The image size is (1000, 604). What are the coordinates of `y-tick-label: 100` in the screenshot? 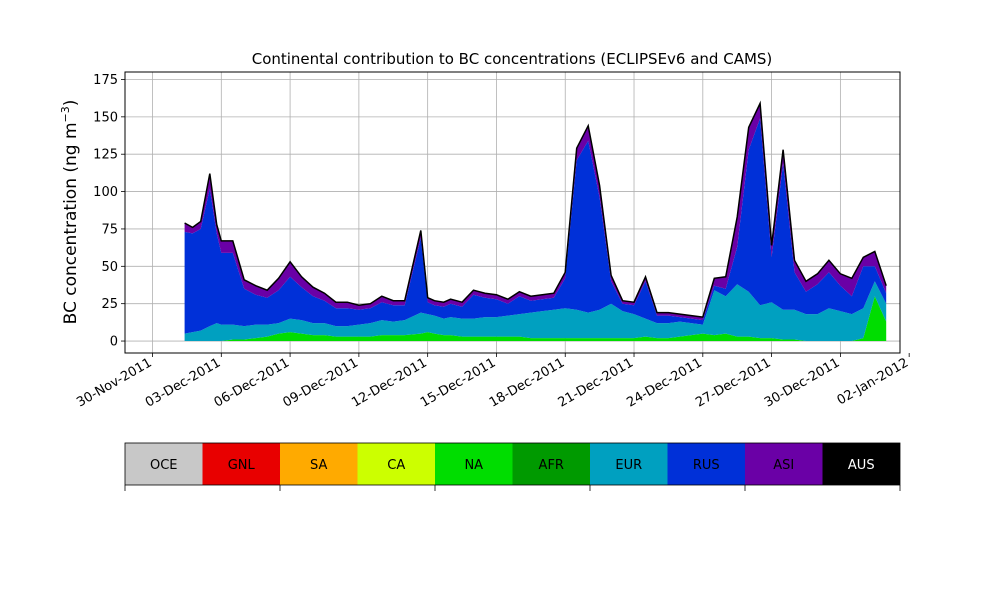 It's located at (105, 192).